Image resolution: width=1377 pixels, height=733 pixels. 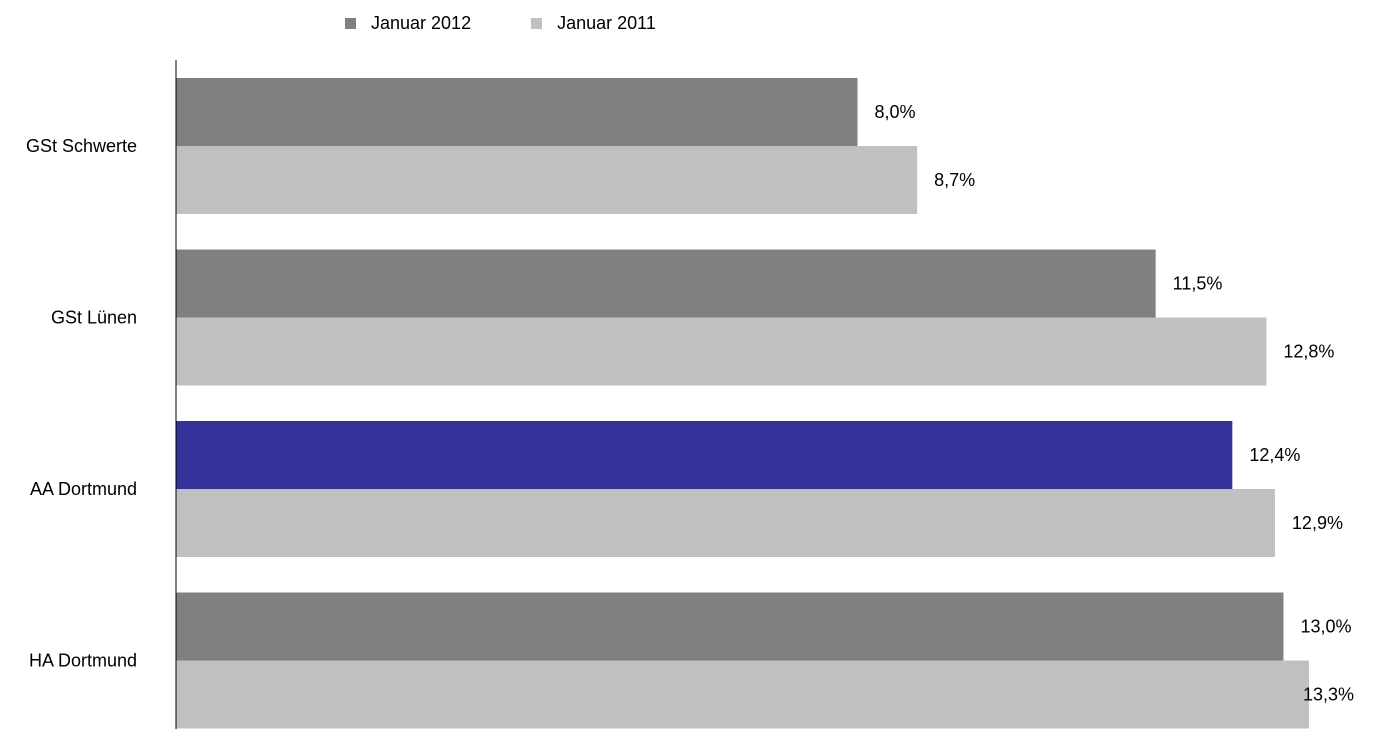 What do you see at coordinates (1198, 284) in the screenshot?
I see `value-label-gst-lünen-januar-2012: 11,5%` at bounding box center [1198, 284].